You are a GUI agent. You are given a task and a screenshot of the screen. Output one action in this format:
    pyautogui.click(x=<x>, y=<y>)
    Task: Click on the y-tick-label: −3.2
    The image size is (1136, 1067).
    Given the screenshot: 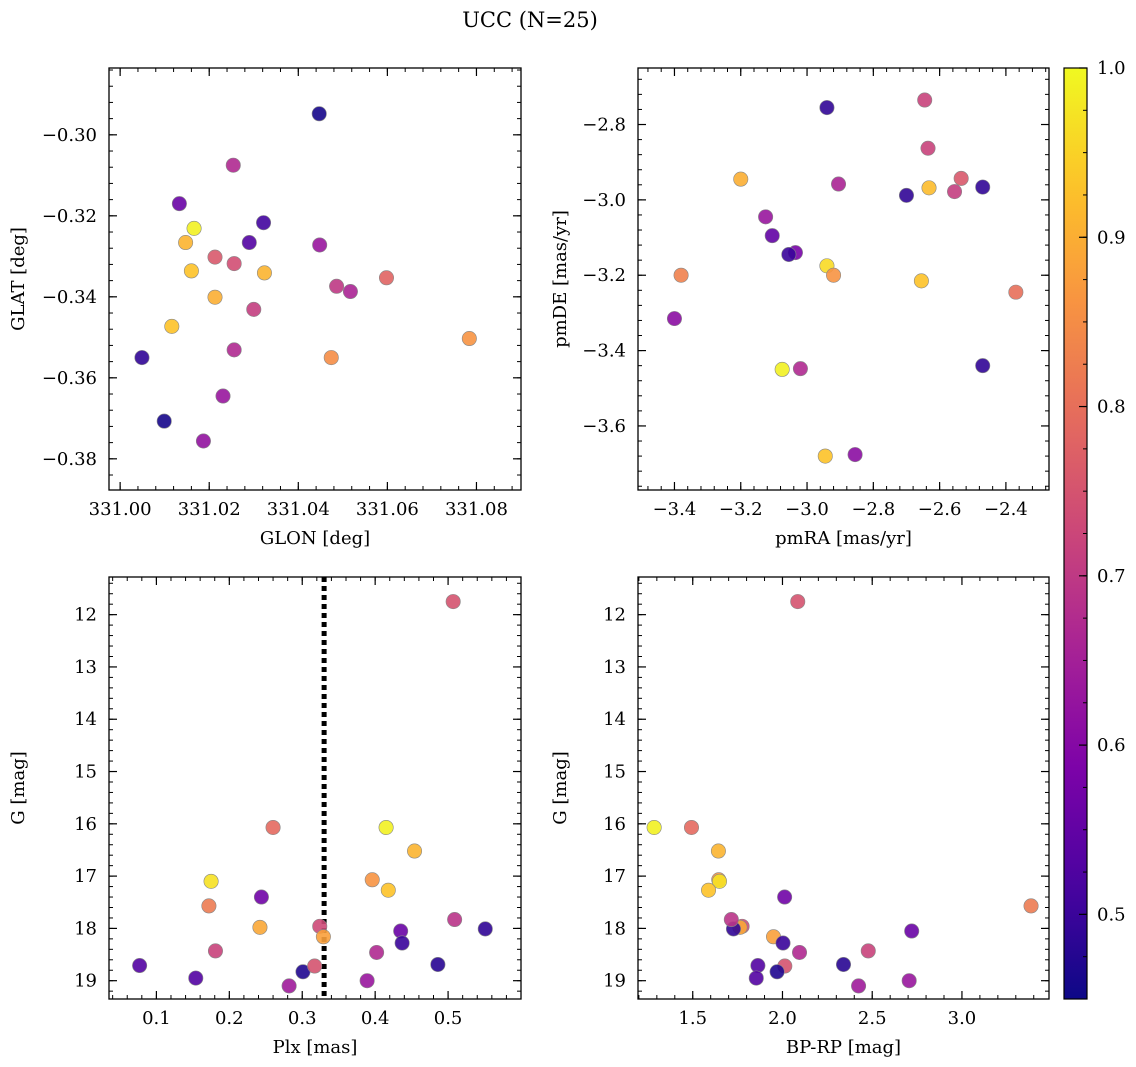 What is the action you would take?
    pyautogui.click(x=604, y=275)
    